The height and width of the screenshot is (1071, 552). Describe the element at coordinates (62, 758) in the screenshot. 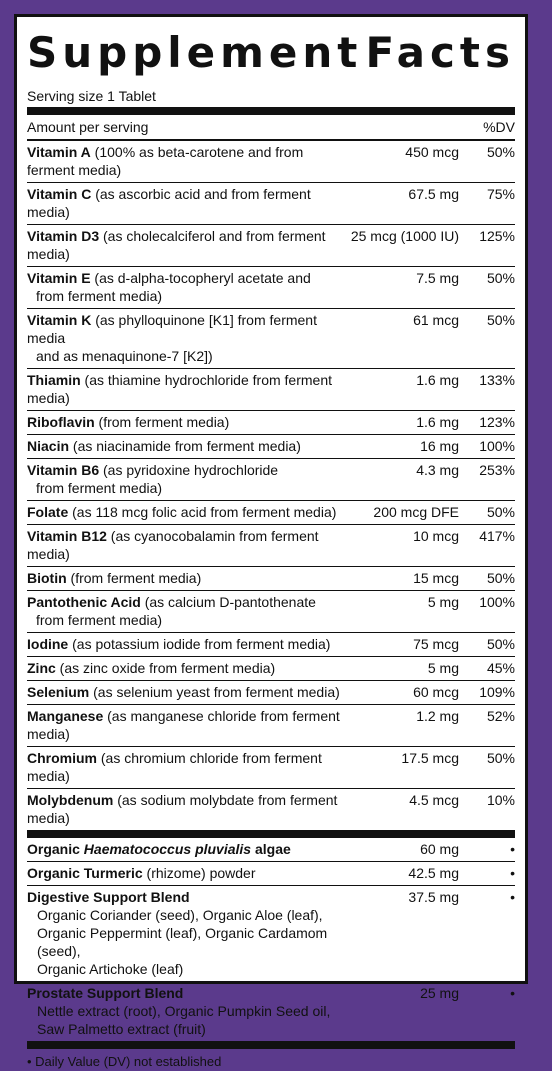

I see `nutrient-name: Chromium` at that location.